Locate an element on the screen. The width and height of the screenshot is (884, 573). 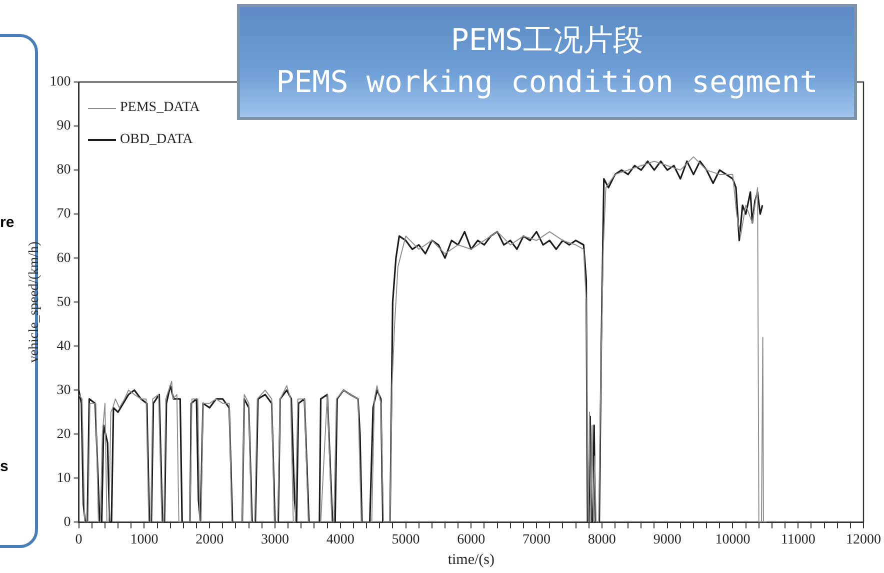
y-axis-title: vehicle_speed/(km/h) is located at coordinates (34, 302).